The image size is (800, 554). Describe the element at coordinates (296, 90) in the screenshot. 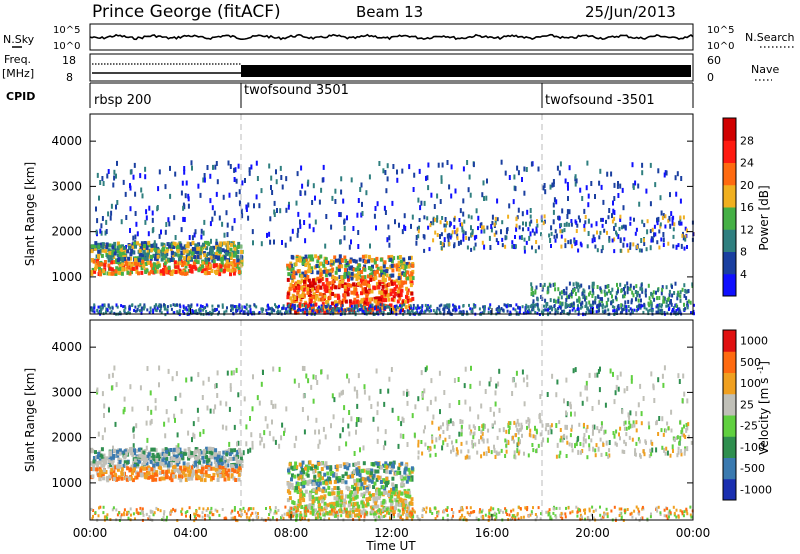

I see `cpid-segment-2: twofsound 3501` at that location.